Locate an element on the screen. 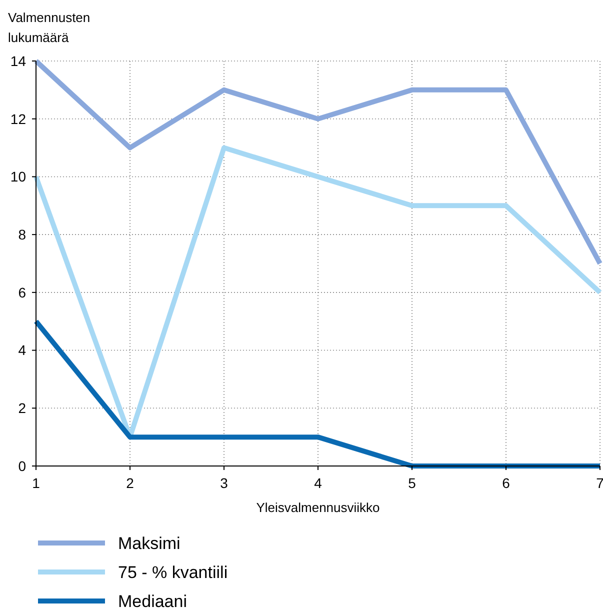 Image resolution: width=603 pixels, height=610 pixels. legend-label: Maksimi is located at coordinates (149, 543).